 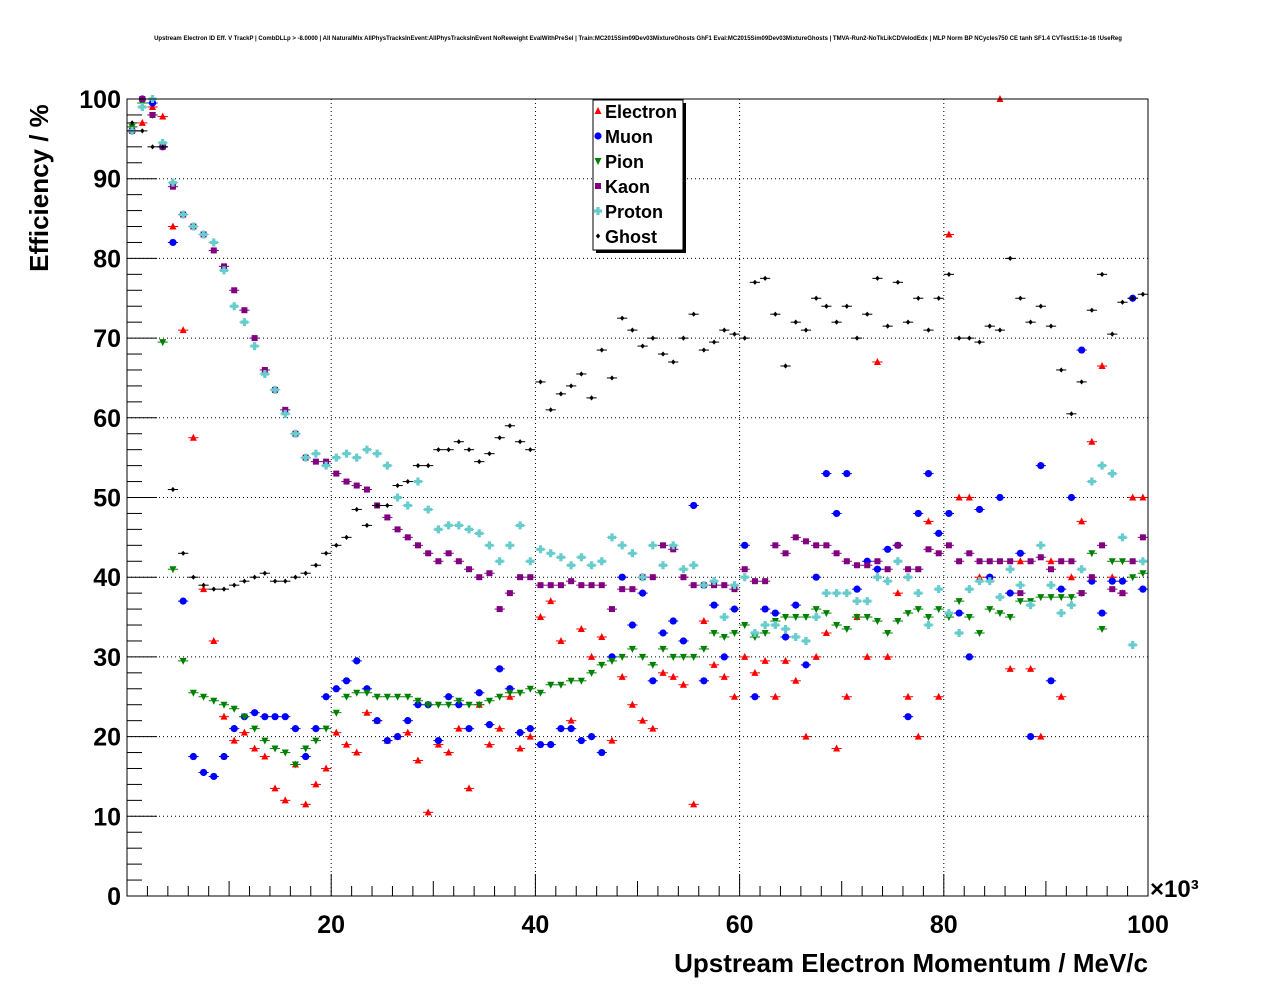 What do you see at coordinates (1148, 925) in the screenshot?
I see `x-tick-label: 100` at bounding box center [1148, 925].